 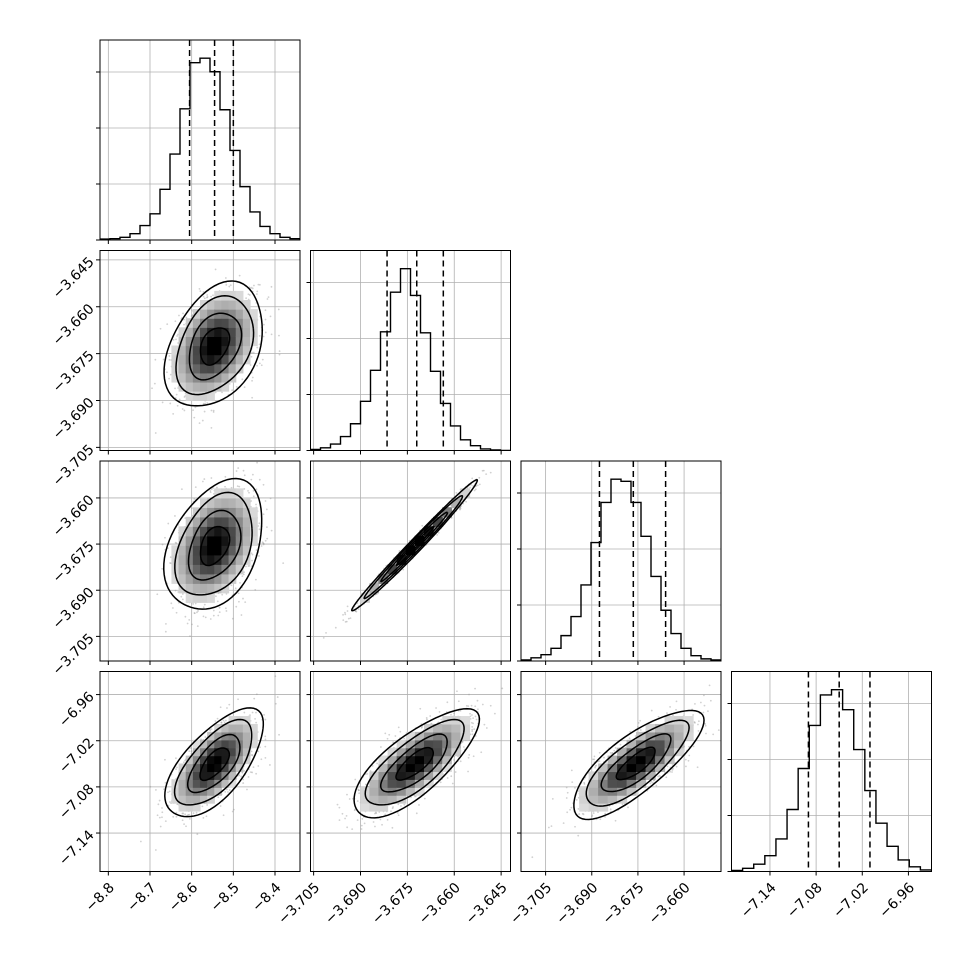 What do you see at coordinates (77, 848) in the screenshot?
I see `y-tick-label-param-3-0: −7.14` at bounding box center [77, 848].